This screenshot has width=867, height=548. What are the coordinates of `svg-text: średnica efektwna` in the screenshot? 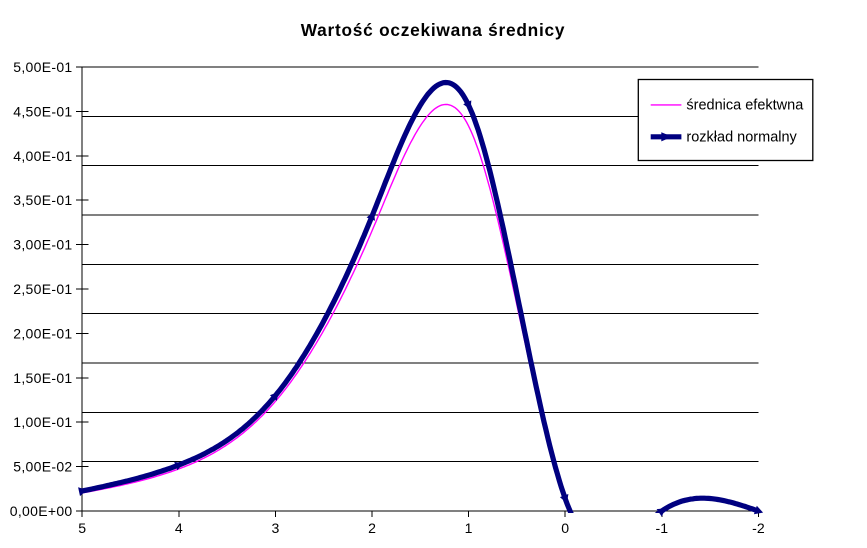 It's located at (745, 105).